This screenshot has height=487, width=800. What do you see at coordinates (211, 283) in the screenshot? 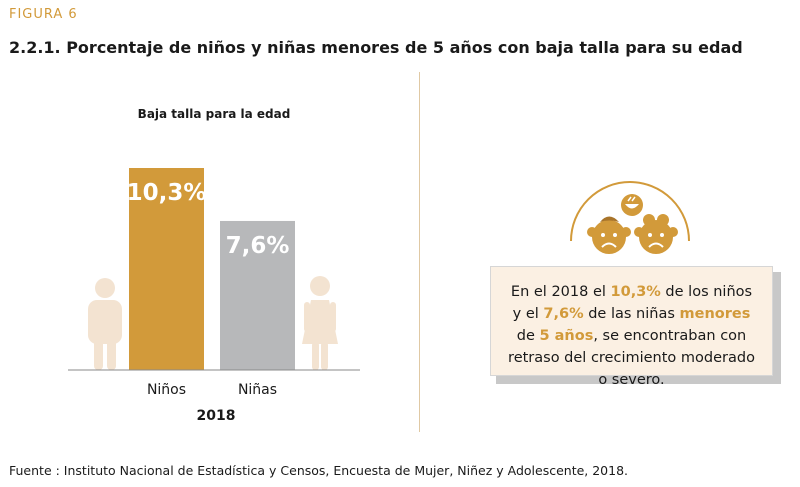
I see `bars-group: 10,3% Niños 7,6% Niñas` at bounding box center [211, 283].